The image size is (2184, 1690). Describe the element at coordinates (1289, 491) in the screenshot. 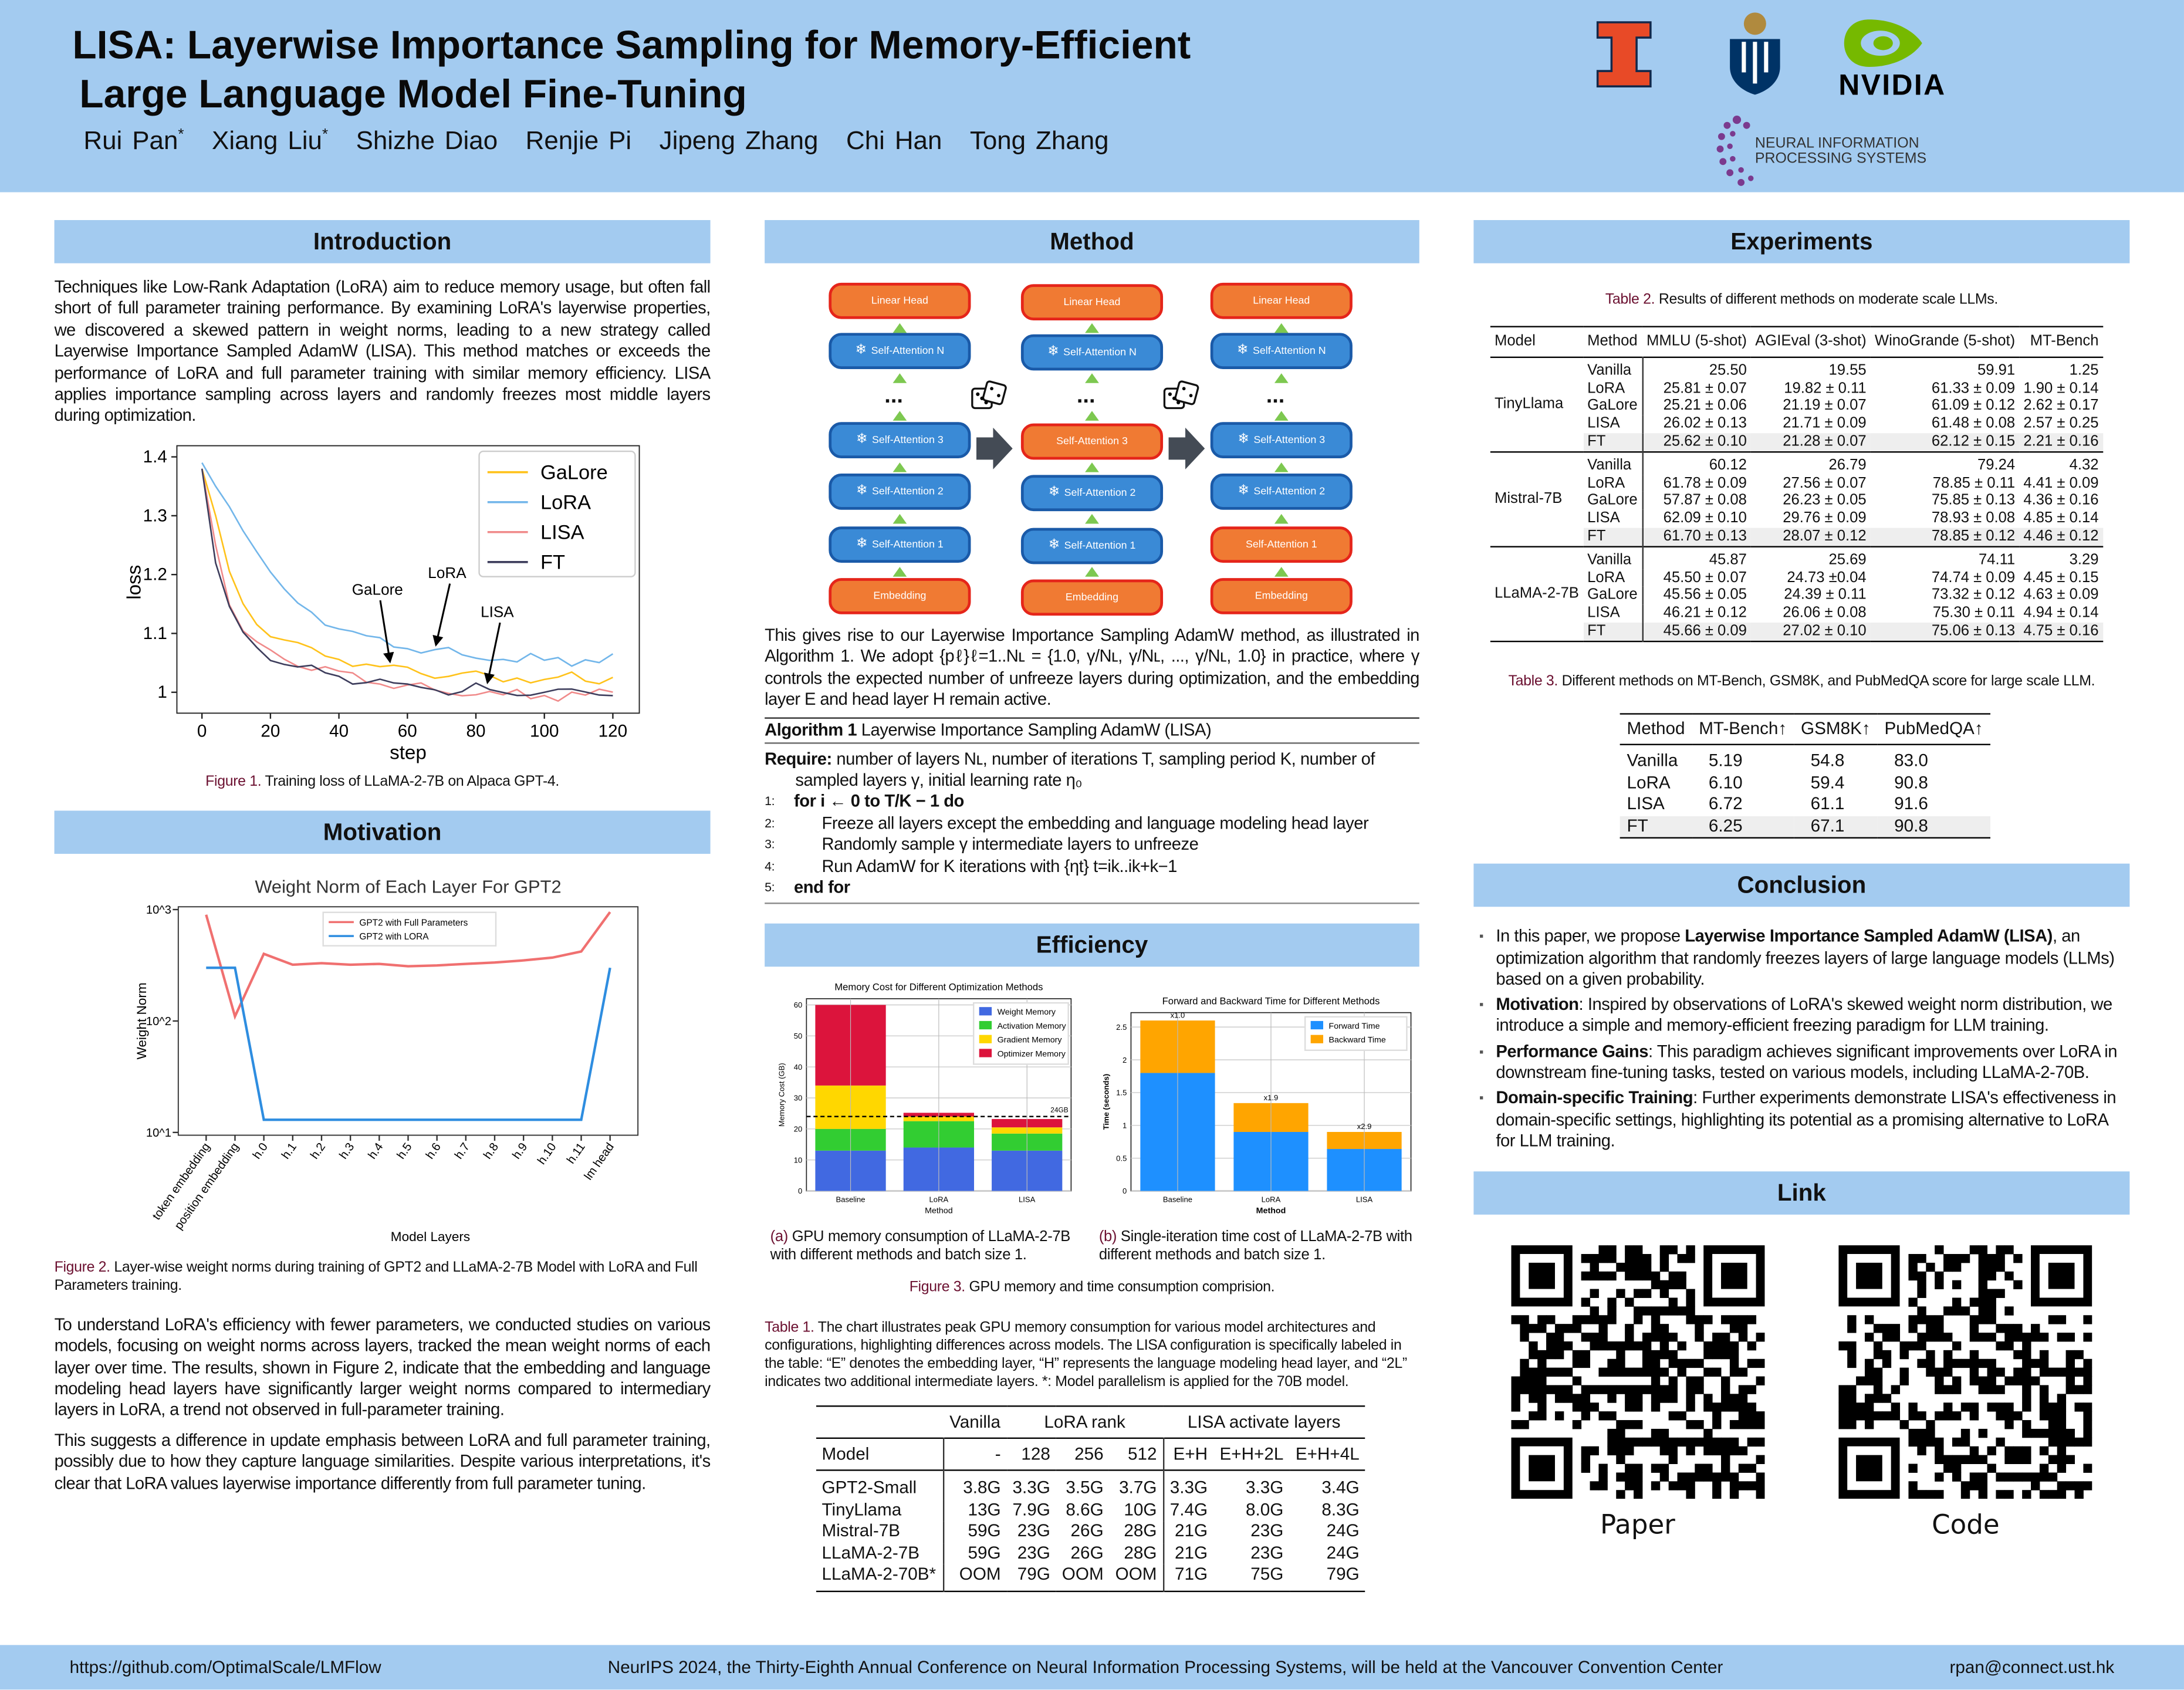

I see `layer-label: Self-Attention 2` at that location.